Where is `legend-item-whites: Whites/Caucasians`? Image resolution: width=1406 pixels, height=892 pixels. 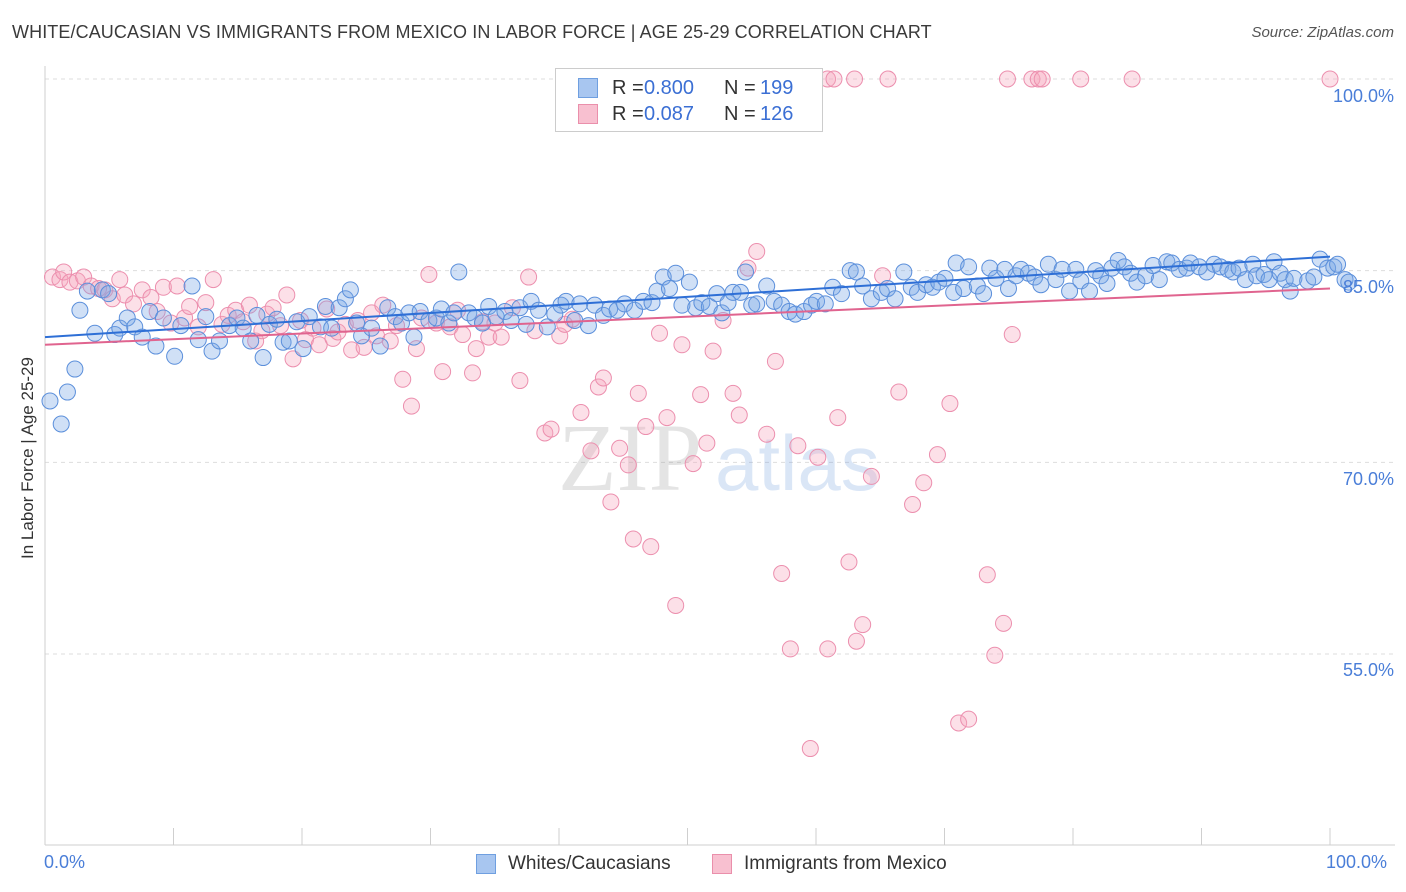
legend-item-whites: Whites/Caucasians is located at coordinates (573, 864).